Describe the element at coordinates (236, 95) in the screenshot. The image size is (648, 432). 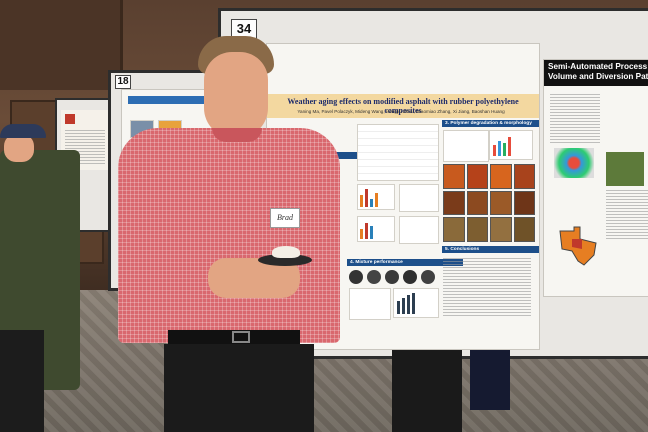
I see `man-face` at that location.